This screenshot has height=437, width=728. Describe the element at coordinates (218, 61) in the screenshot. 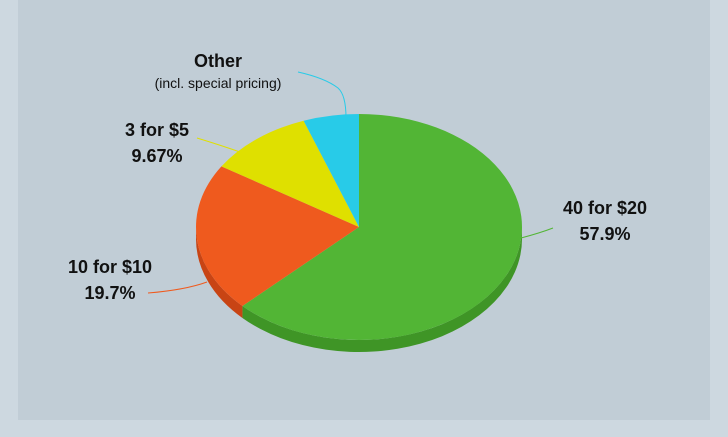

I see `slice-label-other: Other` at that location.